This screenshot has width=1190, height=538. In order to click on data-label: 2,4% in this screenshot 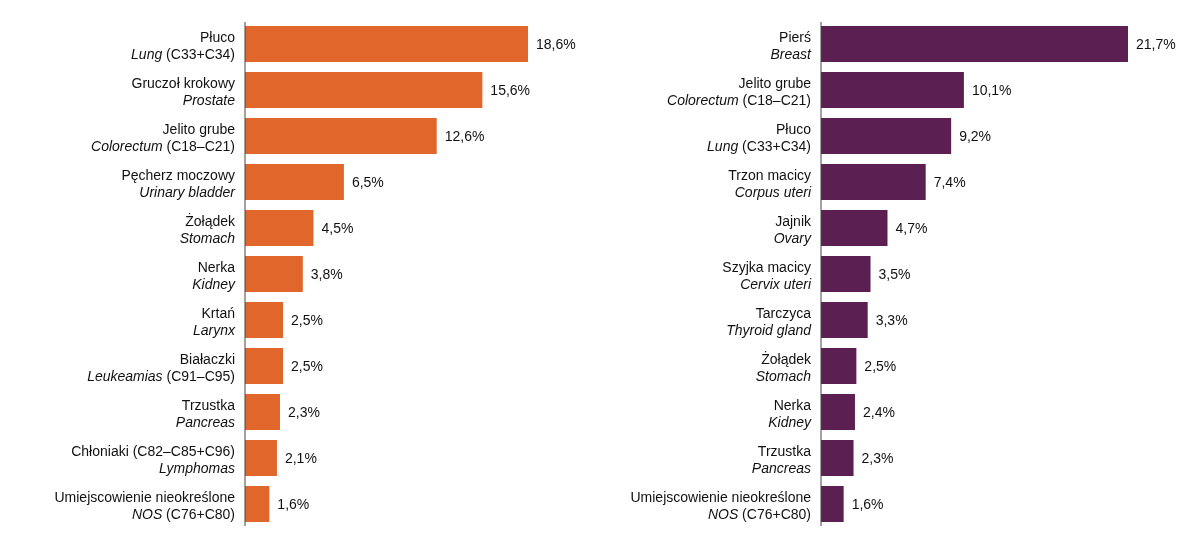, I will do `click(878, 412)`.